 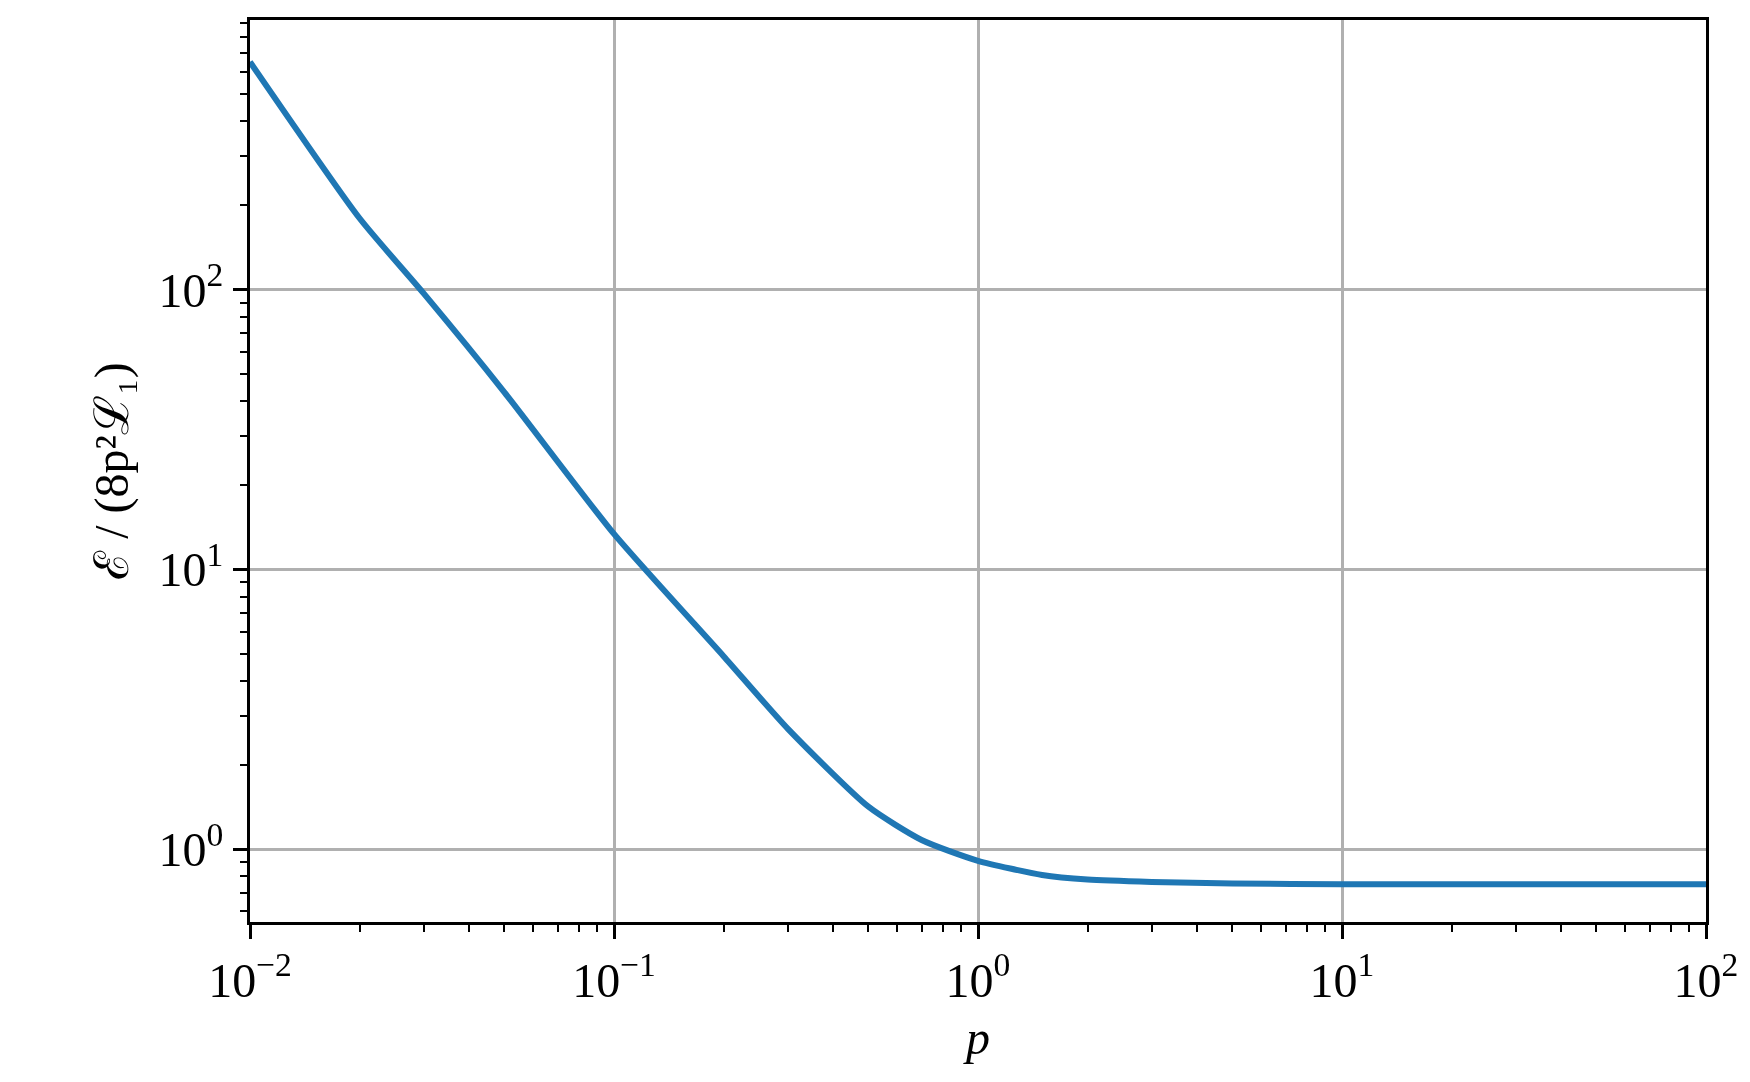 I want to click on x-tick-label: 10$^{2}$, so click(x=1706, y=976).